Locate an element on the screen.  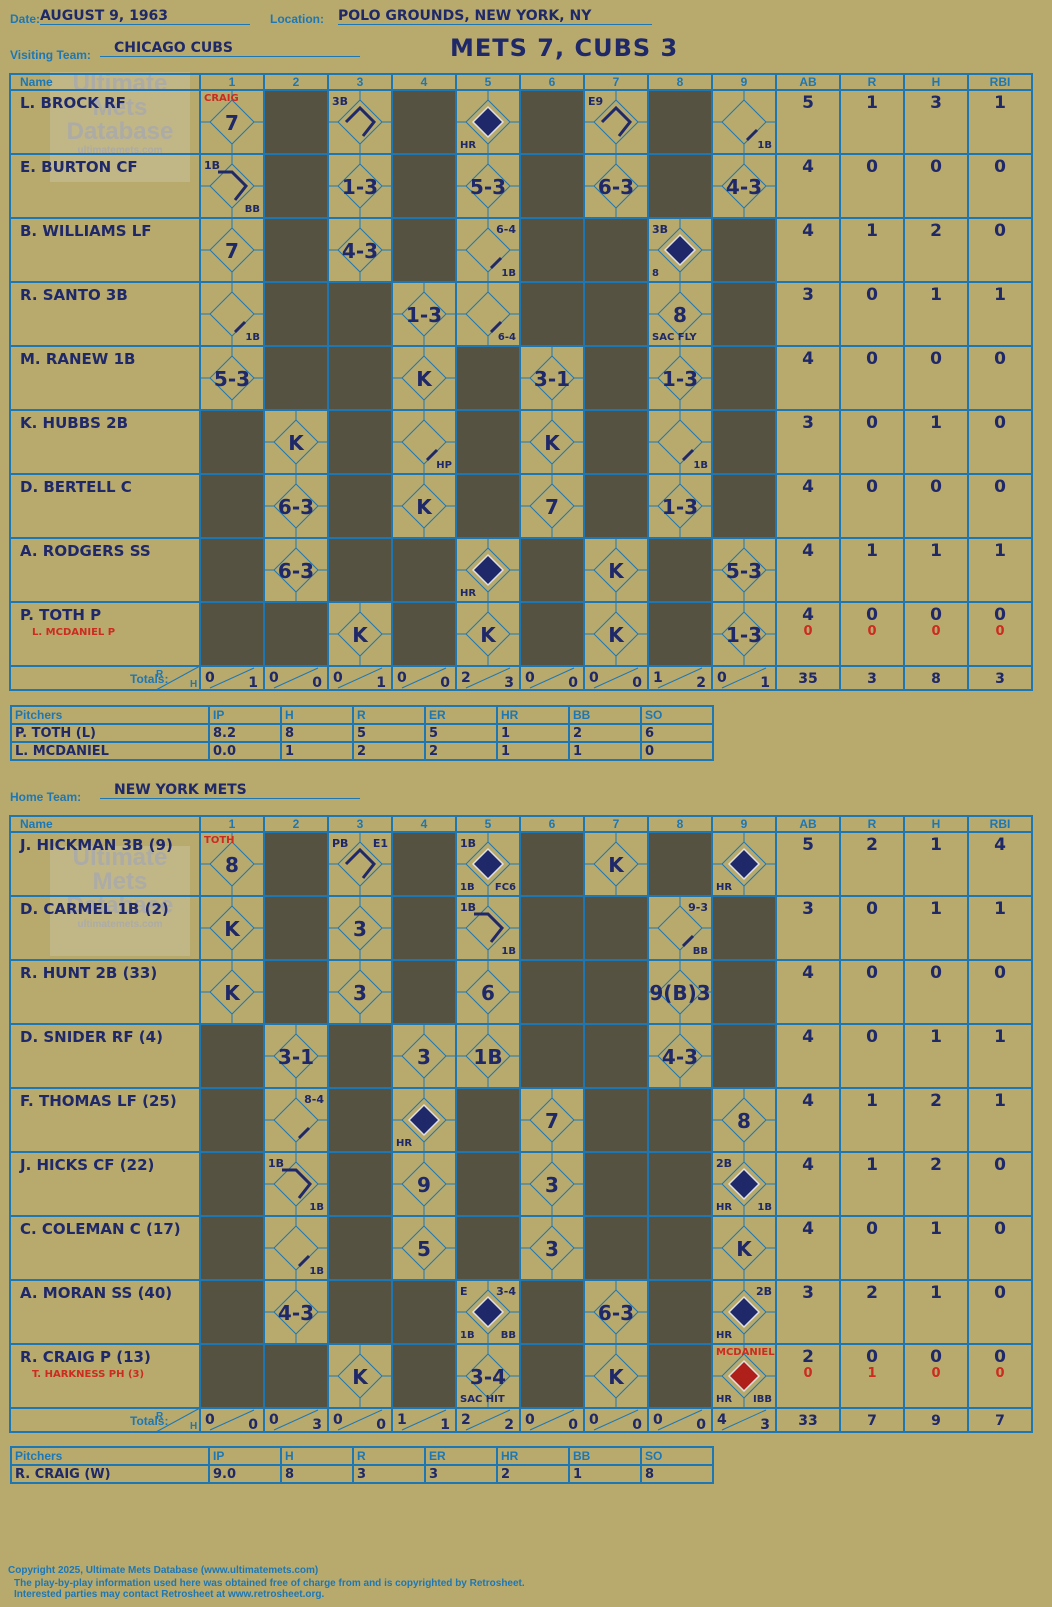
inning-header-1: 1 is located at coordinates (232, 824).